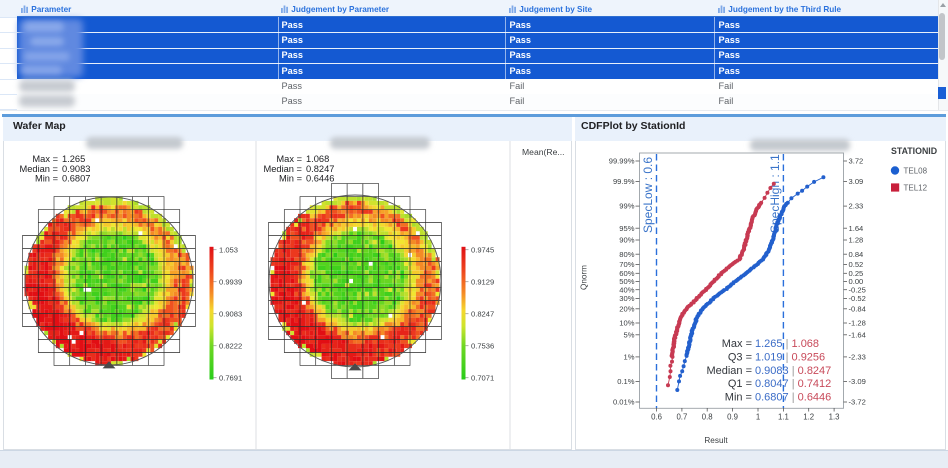 The width and height of the screenshot is (948, 468). What do you see at coordinates (916, 188) in the screenshot?
I see `svg-text: TEL12` at bounding box center [916, 188].